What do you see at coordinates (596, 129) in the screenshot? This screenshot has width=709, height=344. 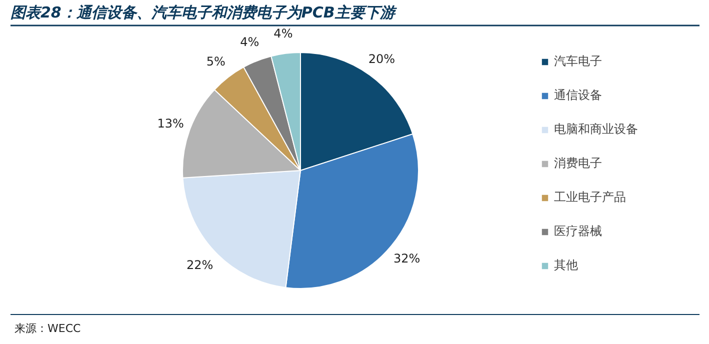 I see `legend-label: 电脑和商业设备` at bounding box center [596, 129].